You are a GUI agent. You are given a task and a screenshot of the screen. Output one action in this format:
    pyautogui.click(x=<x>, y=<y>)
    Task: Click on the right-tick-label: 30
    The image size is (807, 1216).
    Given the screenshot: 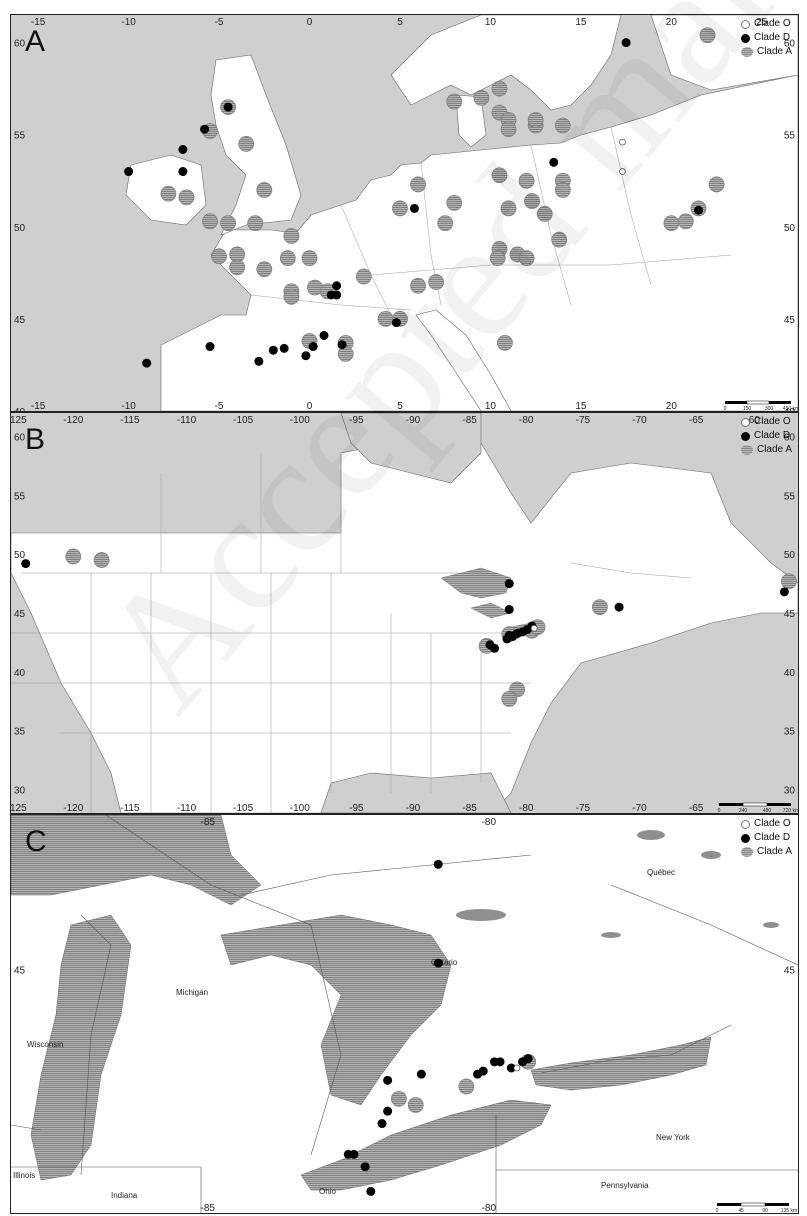 What is the action you would take?
    pyautogui.click(x=790, y=790)
    